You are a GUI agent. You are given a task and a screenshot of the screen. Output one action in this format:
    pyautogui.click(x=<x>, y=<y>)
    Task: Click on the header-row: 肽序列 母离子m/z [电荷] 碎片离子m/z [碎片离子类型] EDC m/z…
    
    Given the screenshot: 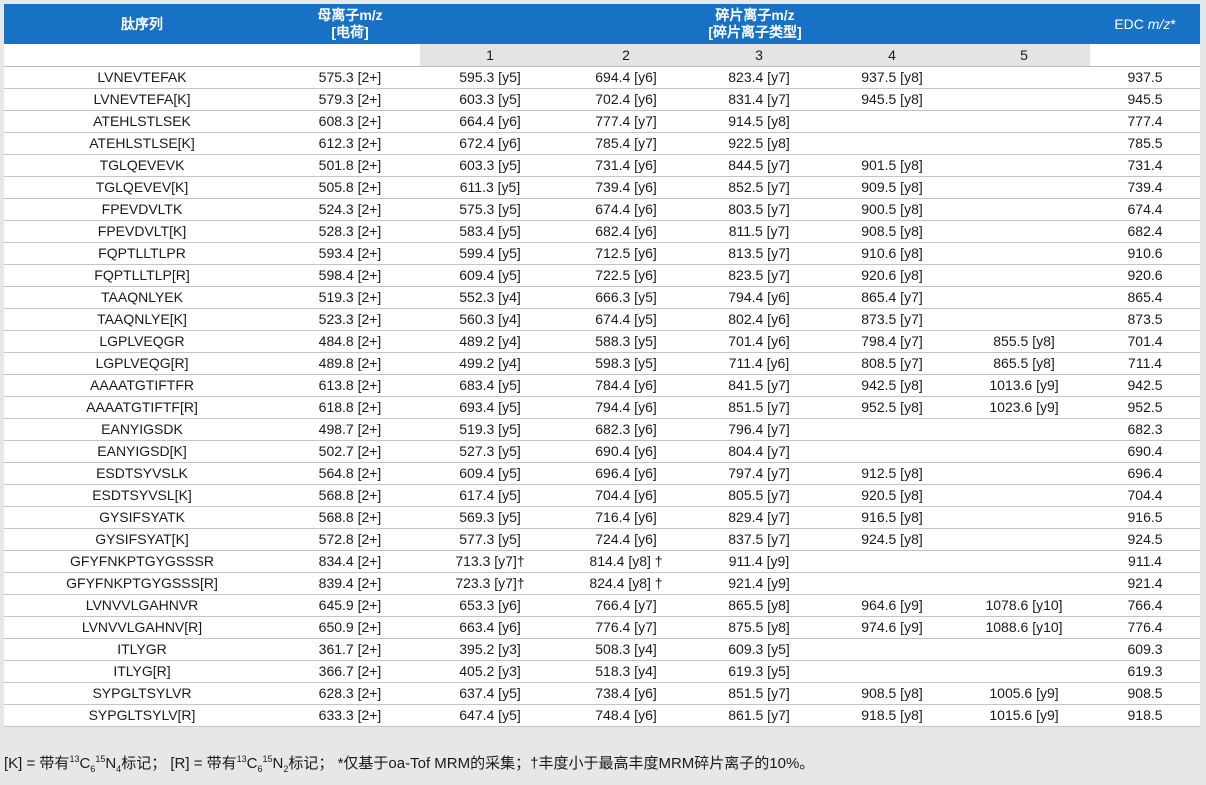 What is the action you would take?
    pyautogui.click(x=602, y=24)
    